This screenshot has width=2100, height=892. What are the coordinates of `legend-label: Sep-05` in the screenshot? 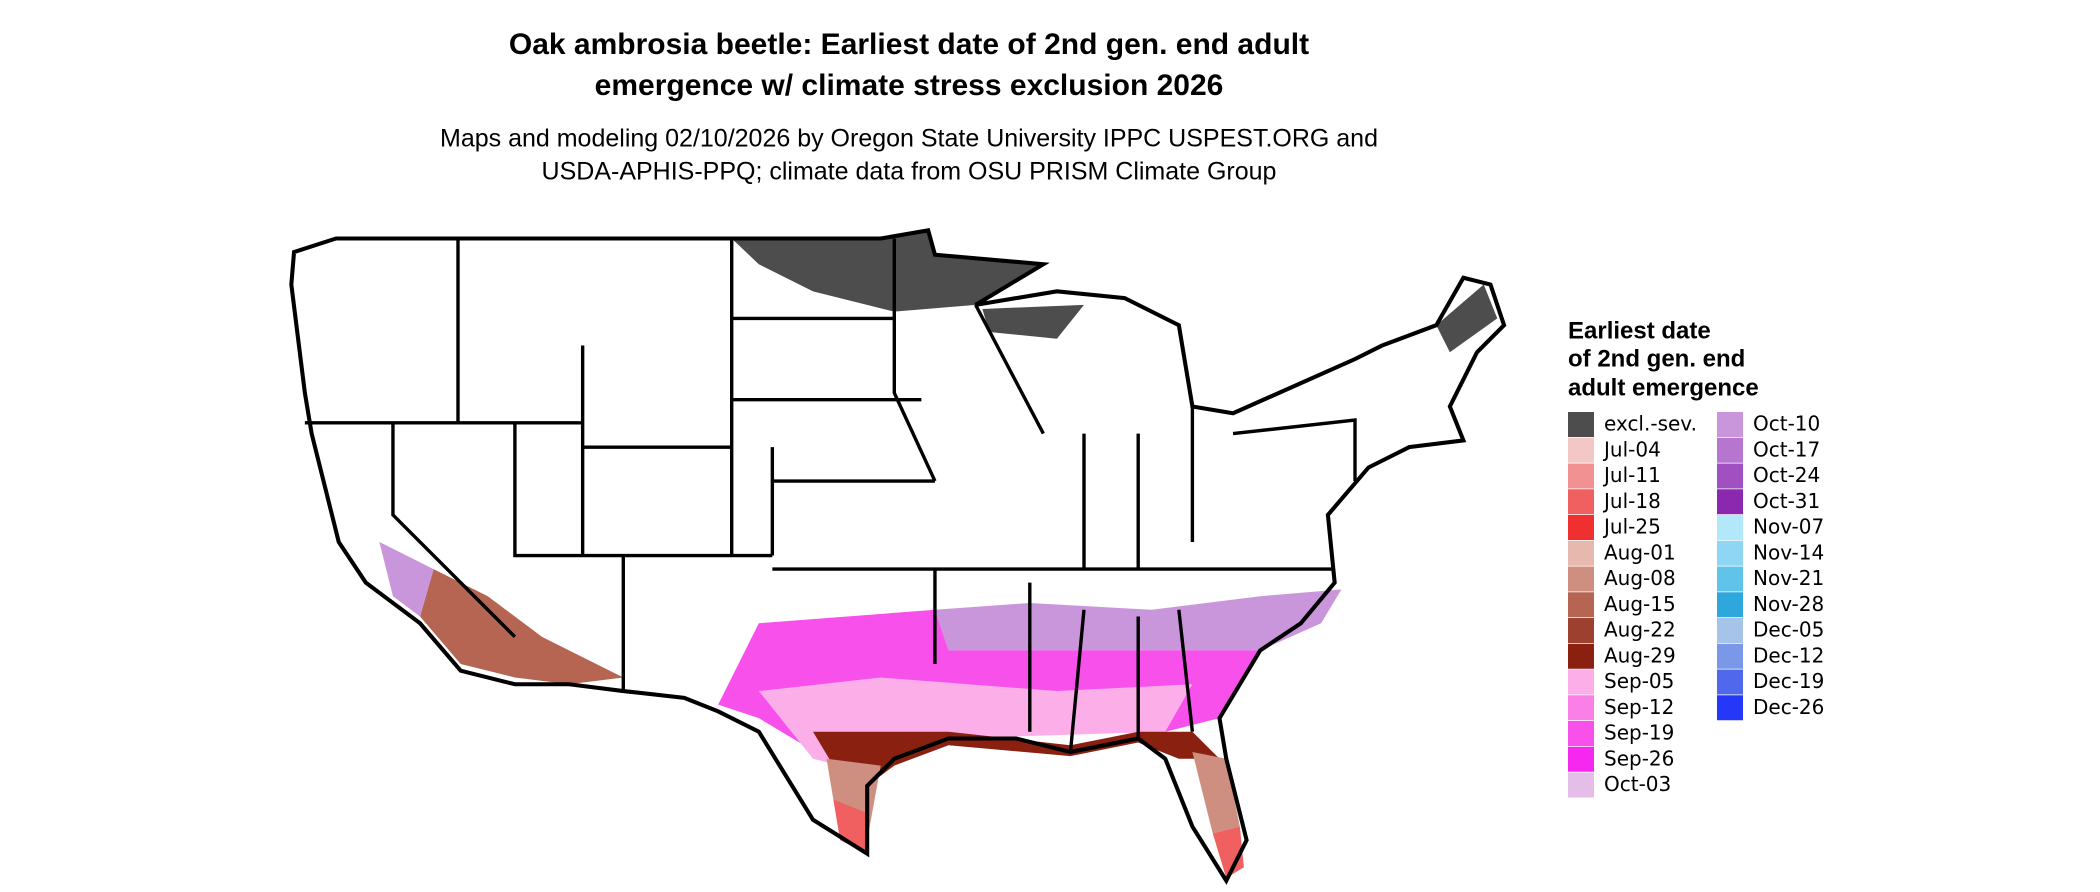 It's located at (1639, 681).